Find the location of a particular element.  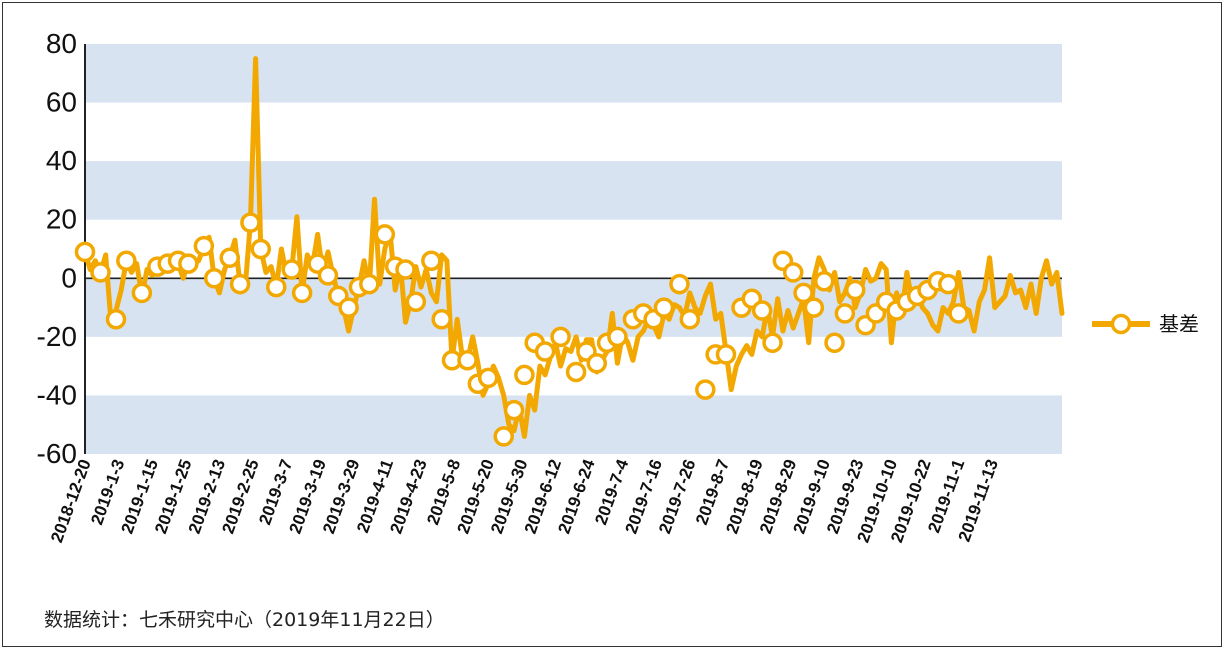

y-tick-label: -60 is located at coordinates (57, 453).